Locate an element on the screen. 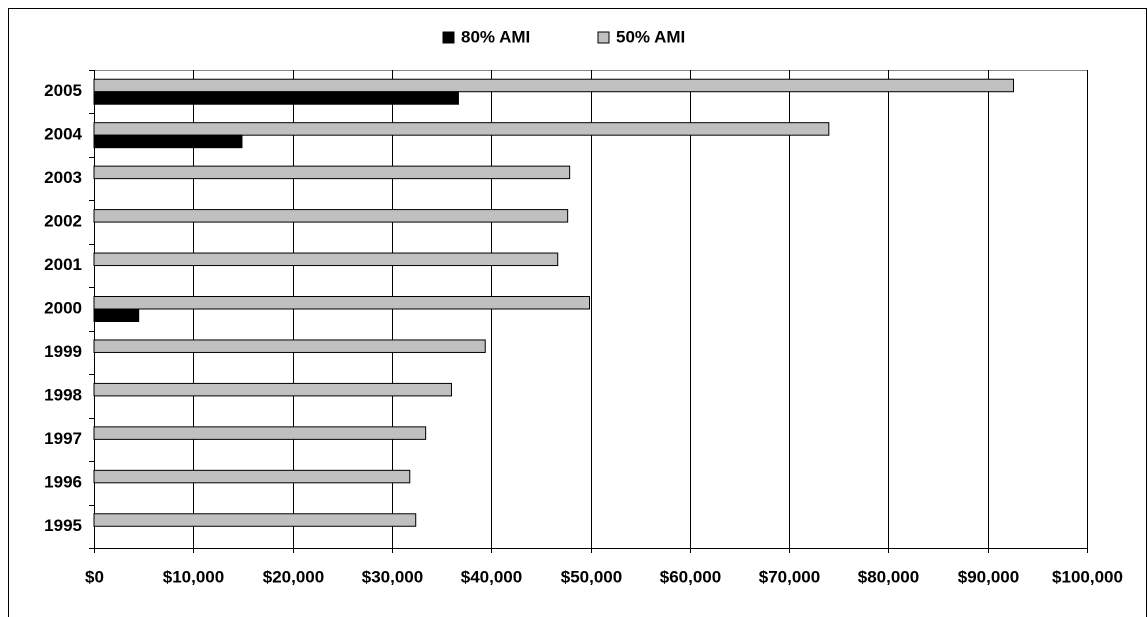  x-tick-label: $0 is located at coordinates (94, 576).